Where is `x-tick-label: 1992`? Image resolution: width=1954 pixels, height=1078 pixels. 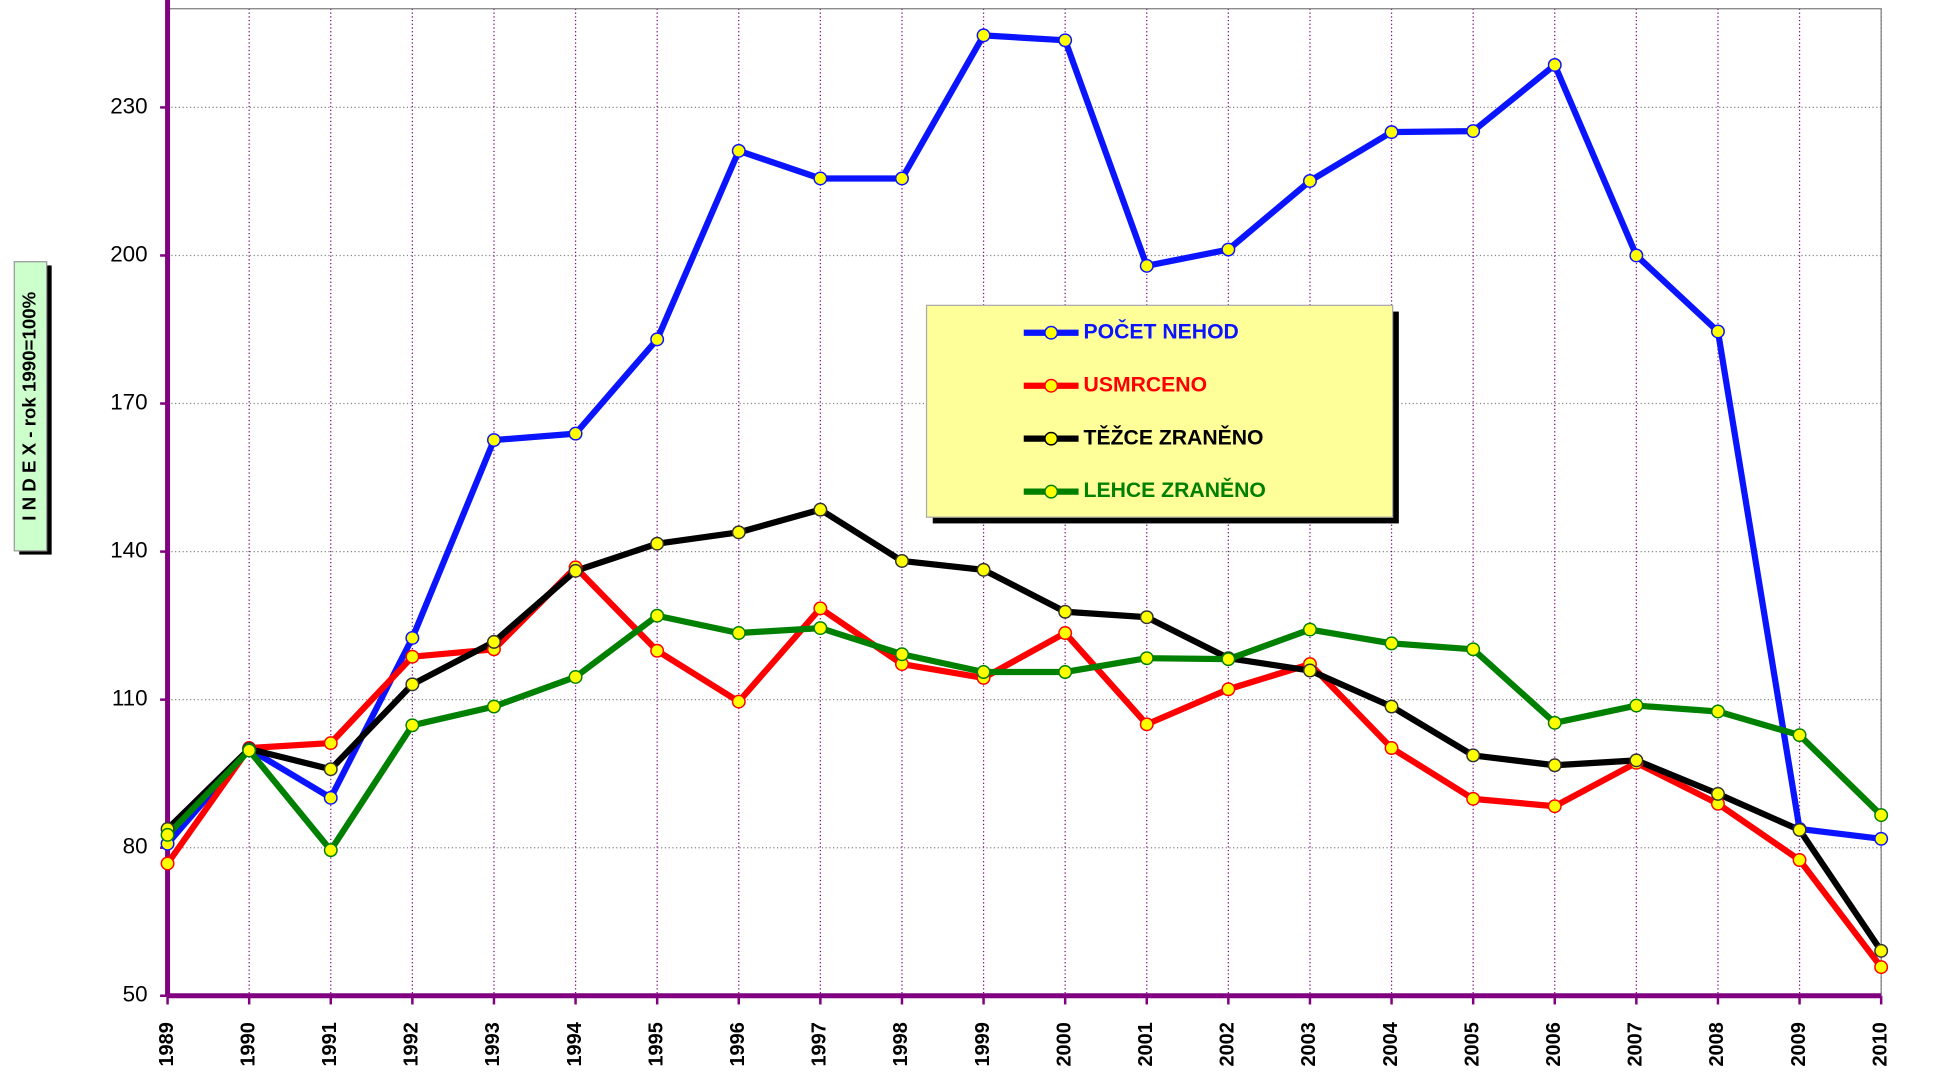 x-tick-label: 1992 is located at coordinates (412, 1044).